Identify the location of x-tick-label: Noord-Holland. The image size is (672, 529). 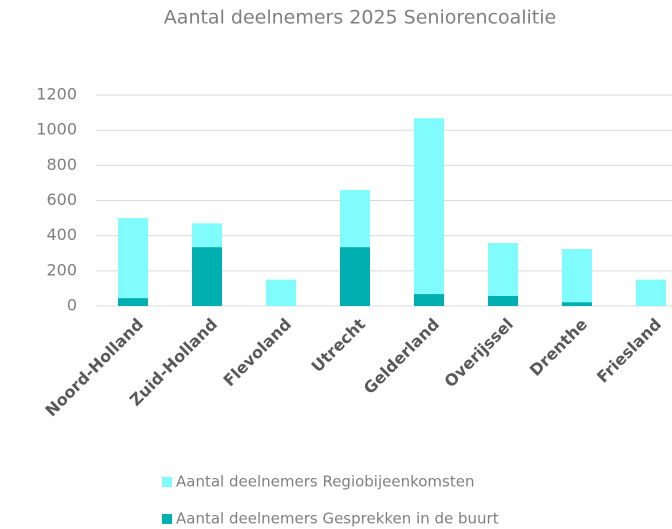
(94, 368).